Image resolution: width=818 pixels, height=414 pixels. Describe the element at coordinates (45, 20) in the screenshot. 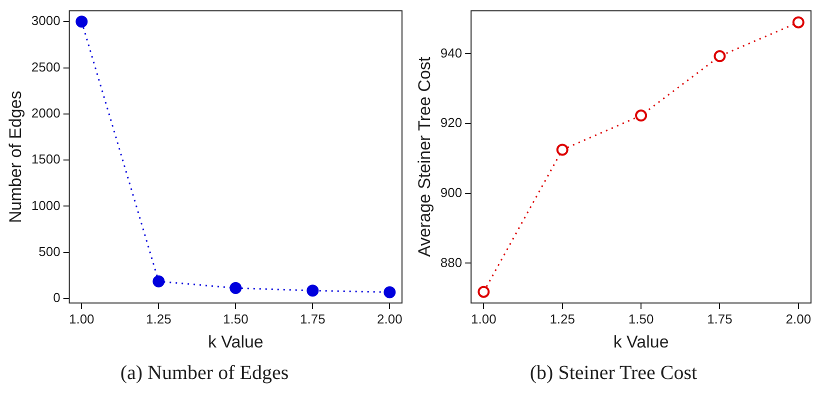

I see `y-tick-label: 3000` at that location.